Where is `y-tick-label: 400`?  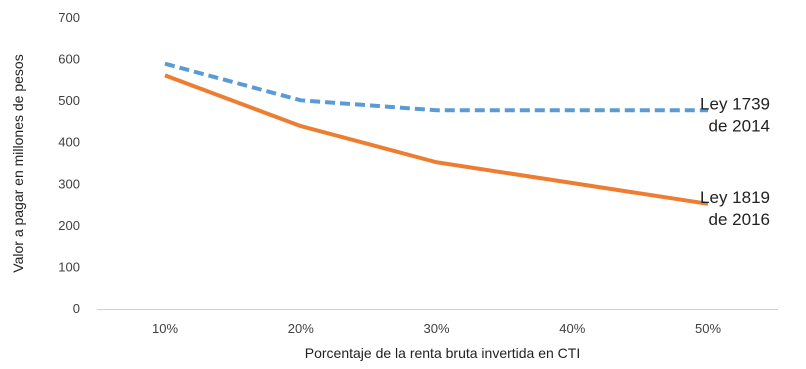 y-tick-label: 400 is located at coordinates (69, 142).